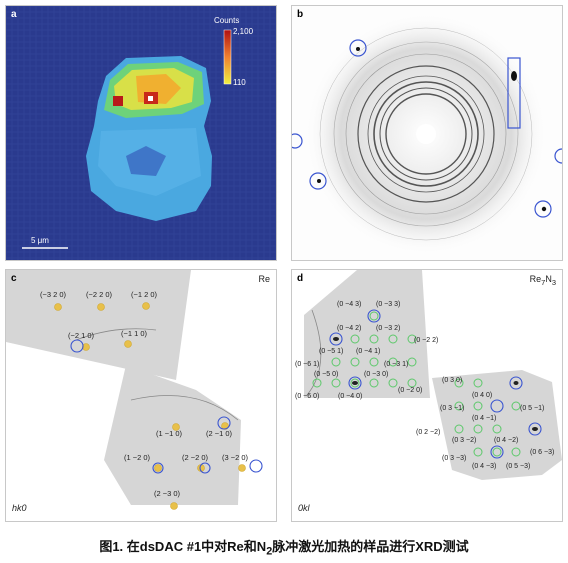 The height and width of the screenshot is (563, 568). Describe the element at coordinates (464, 440) in the screenshot. I see `n-refl-0-3-m2: (0 3 −2)` at that location.